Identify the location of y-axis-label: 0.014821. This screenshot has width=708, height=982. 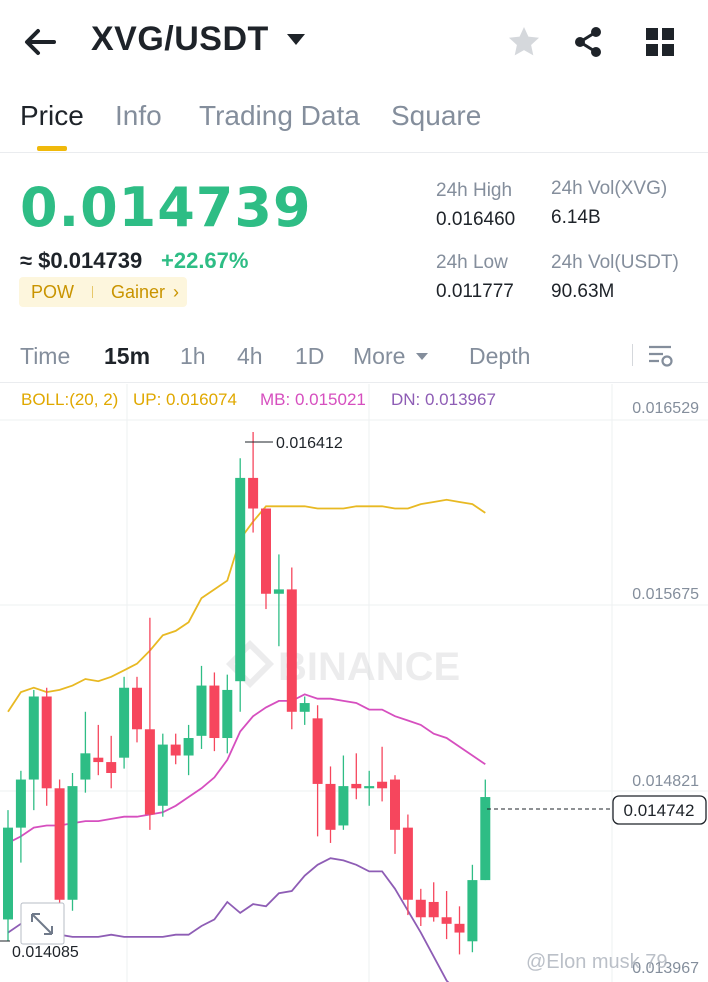
(665, 781).